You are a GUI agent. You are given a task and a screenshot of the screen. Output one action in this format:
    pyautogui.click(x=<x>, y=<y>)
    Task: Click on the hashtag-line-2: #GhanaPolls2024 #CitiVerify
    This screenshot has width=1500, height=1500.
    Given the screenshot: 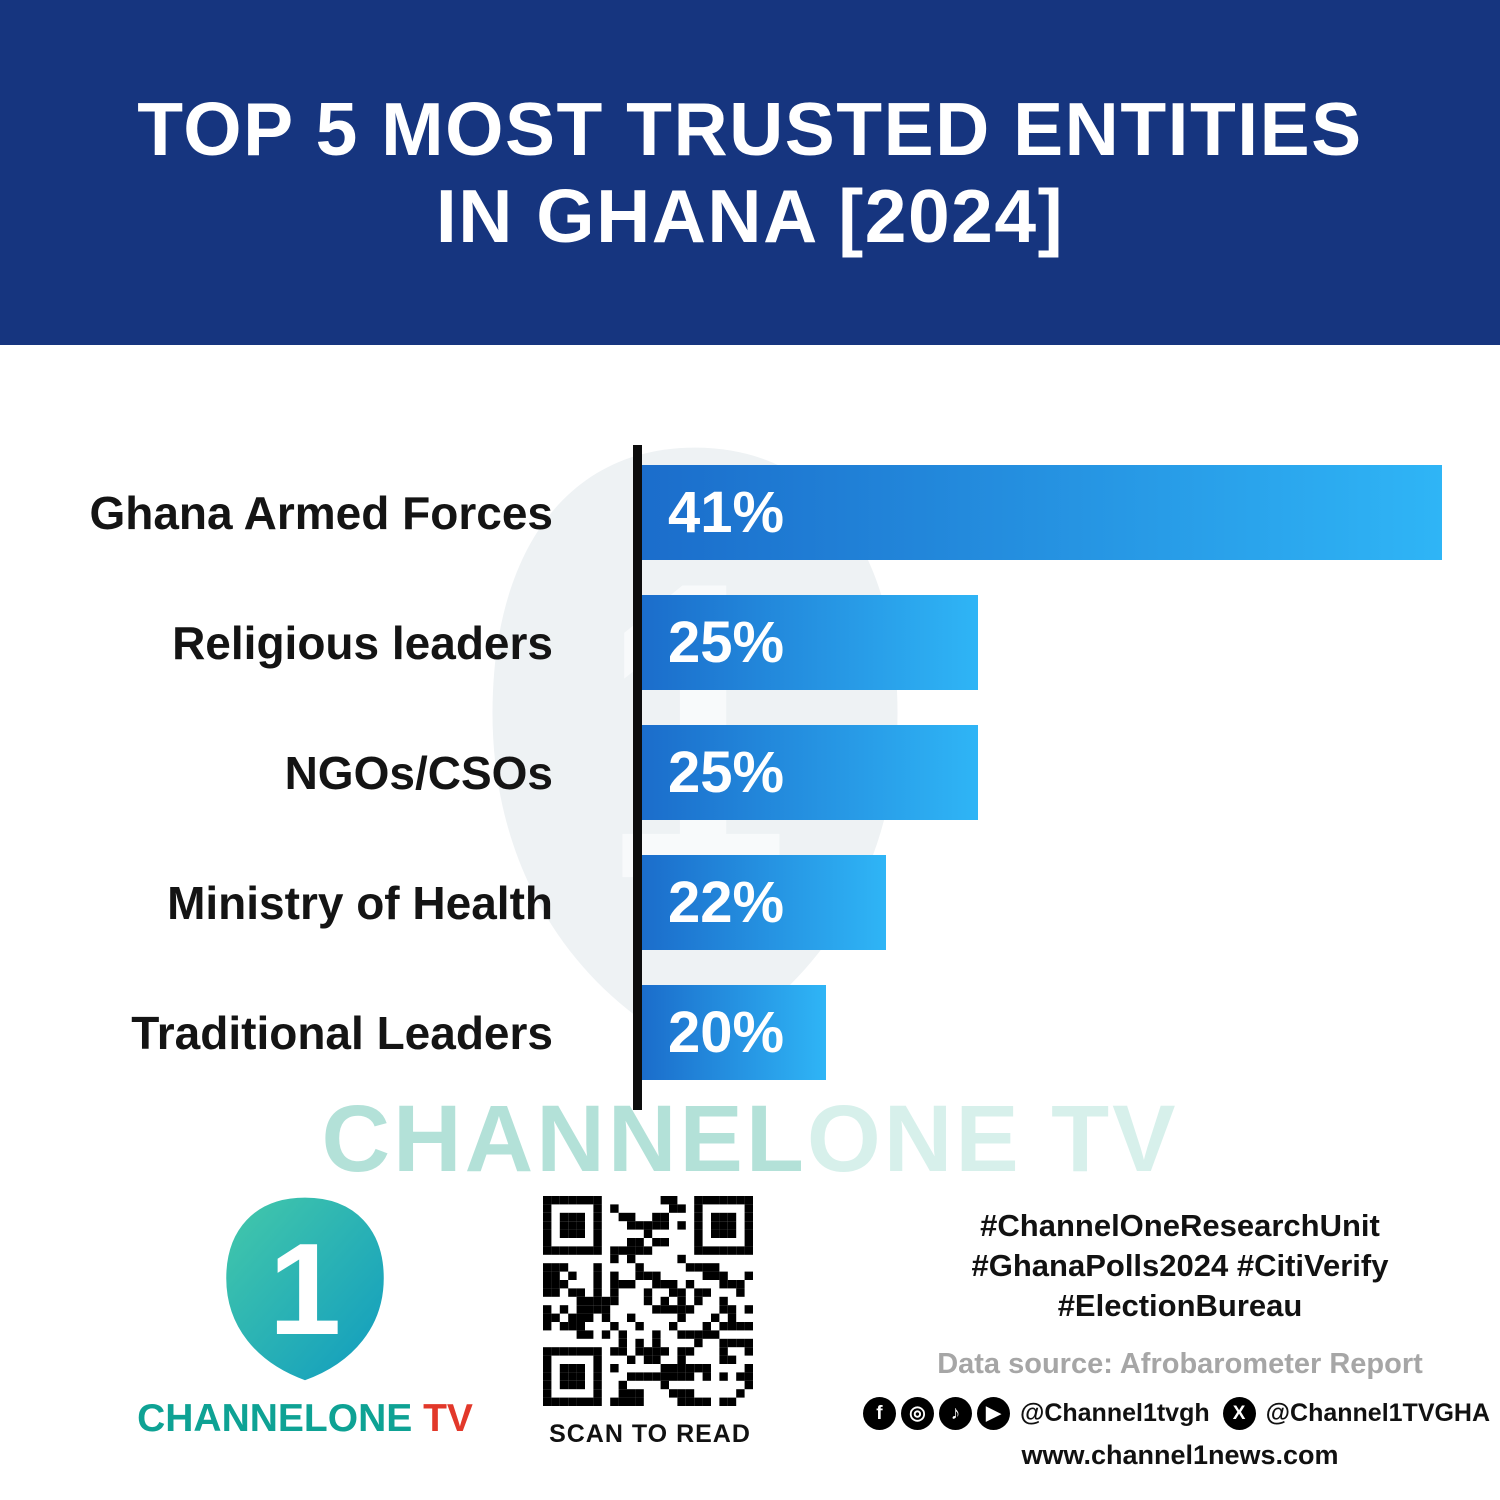 What is the action you would take?
    pyautogui.click(x=1180, y=1265)
    